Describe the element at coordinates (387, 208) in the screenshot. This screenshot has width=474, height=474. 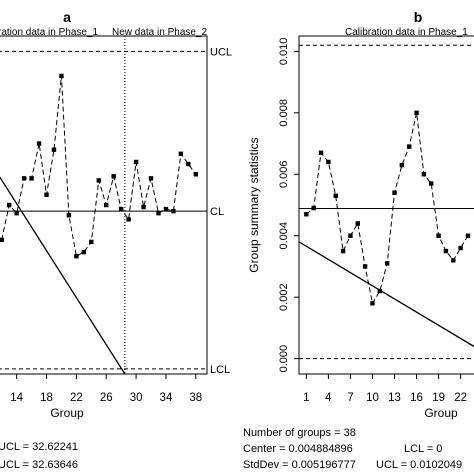
I see `panel-b-series` at that location.